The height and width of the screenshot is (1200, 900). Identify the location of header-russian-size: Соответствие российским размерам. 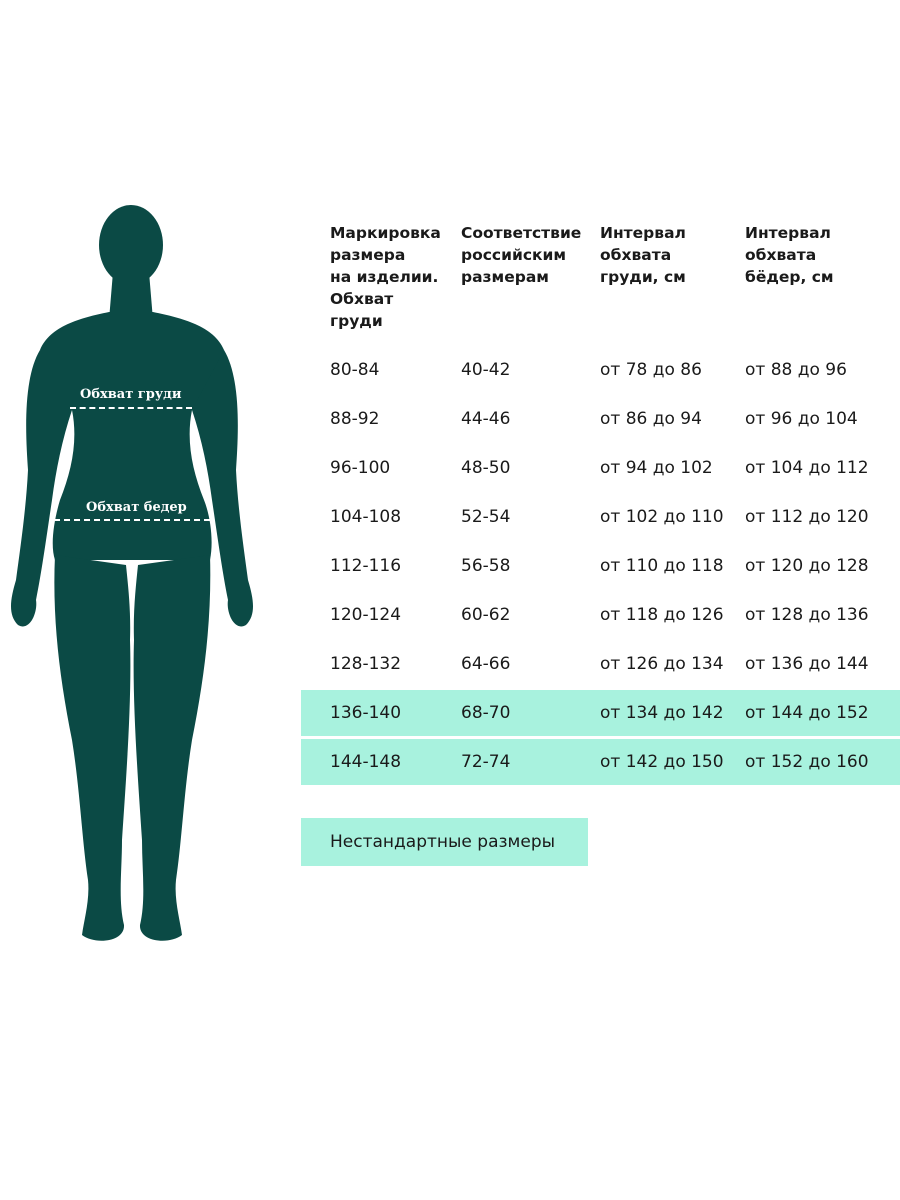
(521, 255).